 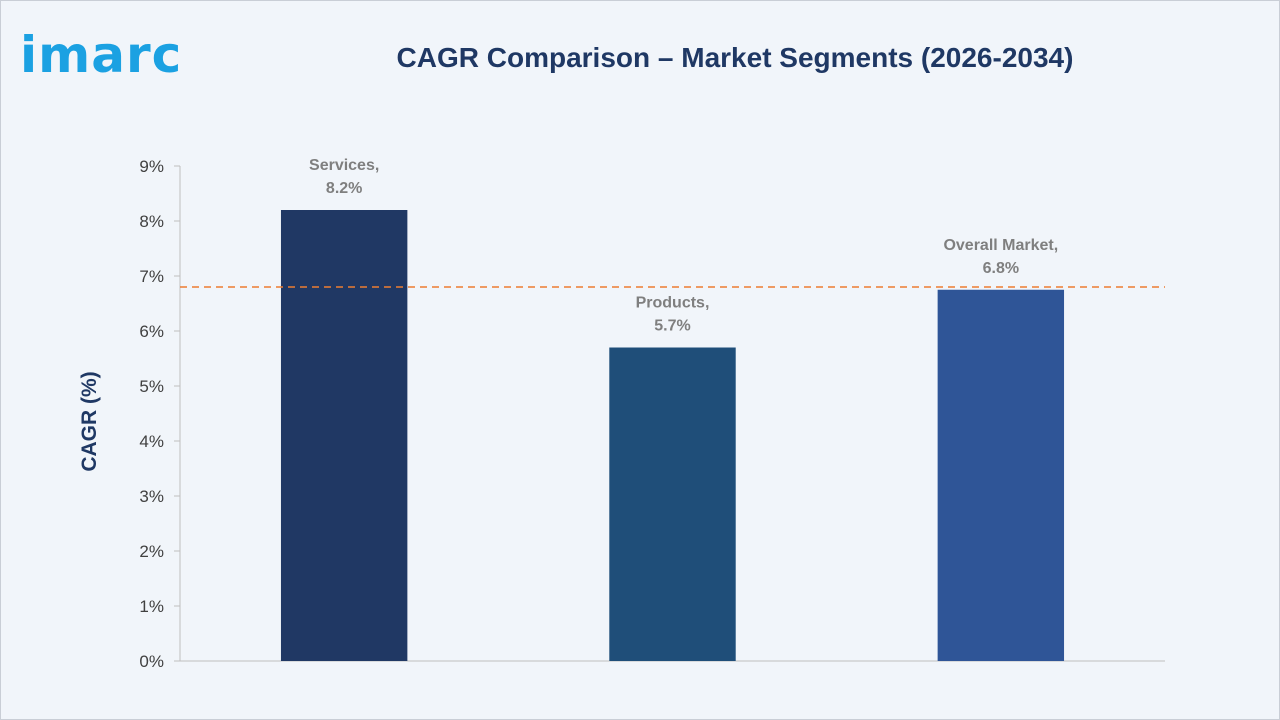 I want to click on data-label: Products, 5.7%, so click(x=673, y=315).